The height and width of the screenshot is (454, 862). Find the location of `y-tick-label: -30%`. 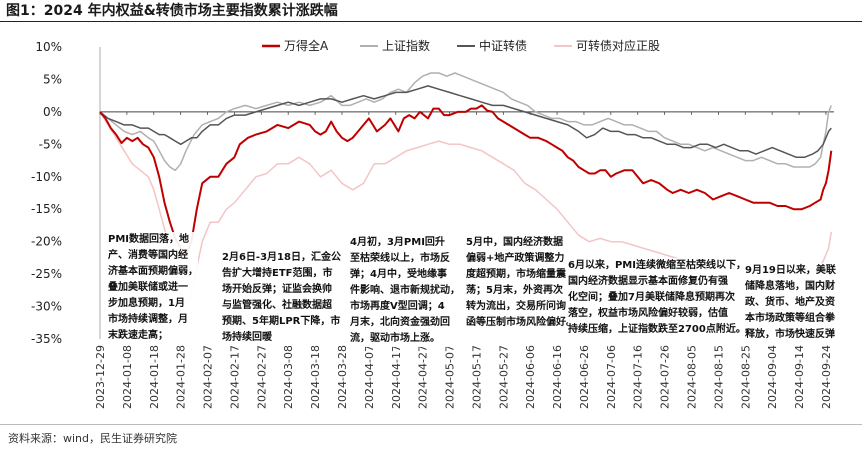

y-tick-label: -30% is located at coordinates (46, 307).